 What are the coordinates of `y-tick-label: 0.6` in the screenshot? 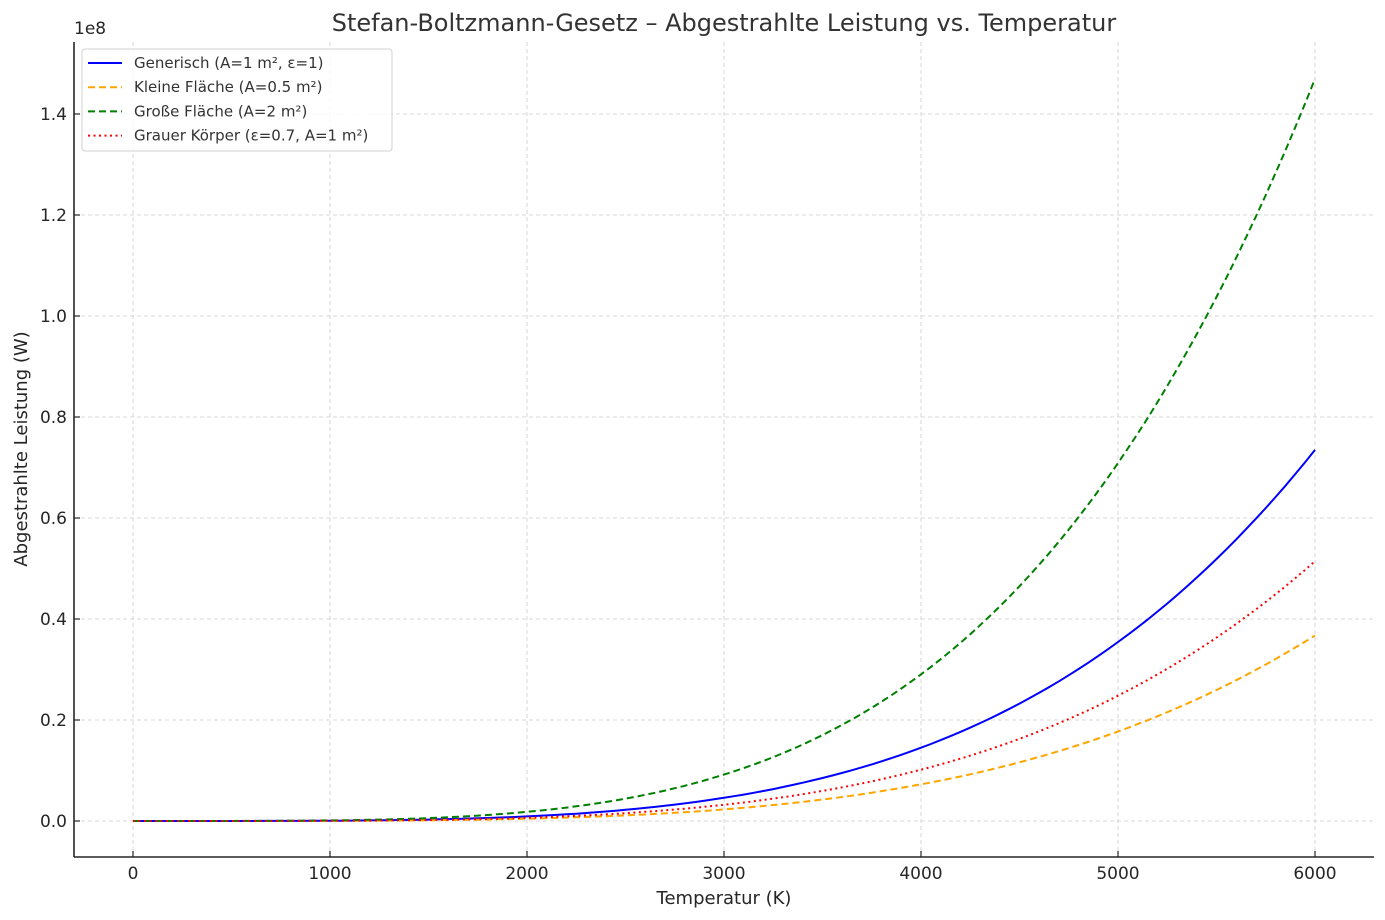 It's located at (53, 519).